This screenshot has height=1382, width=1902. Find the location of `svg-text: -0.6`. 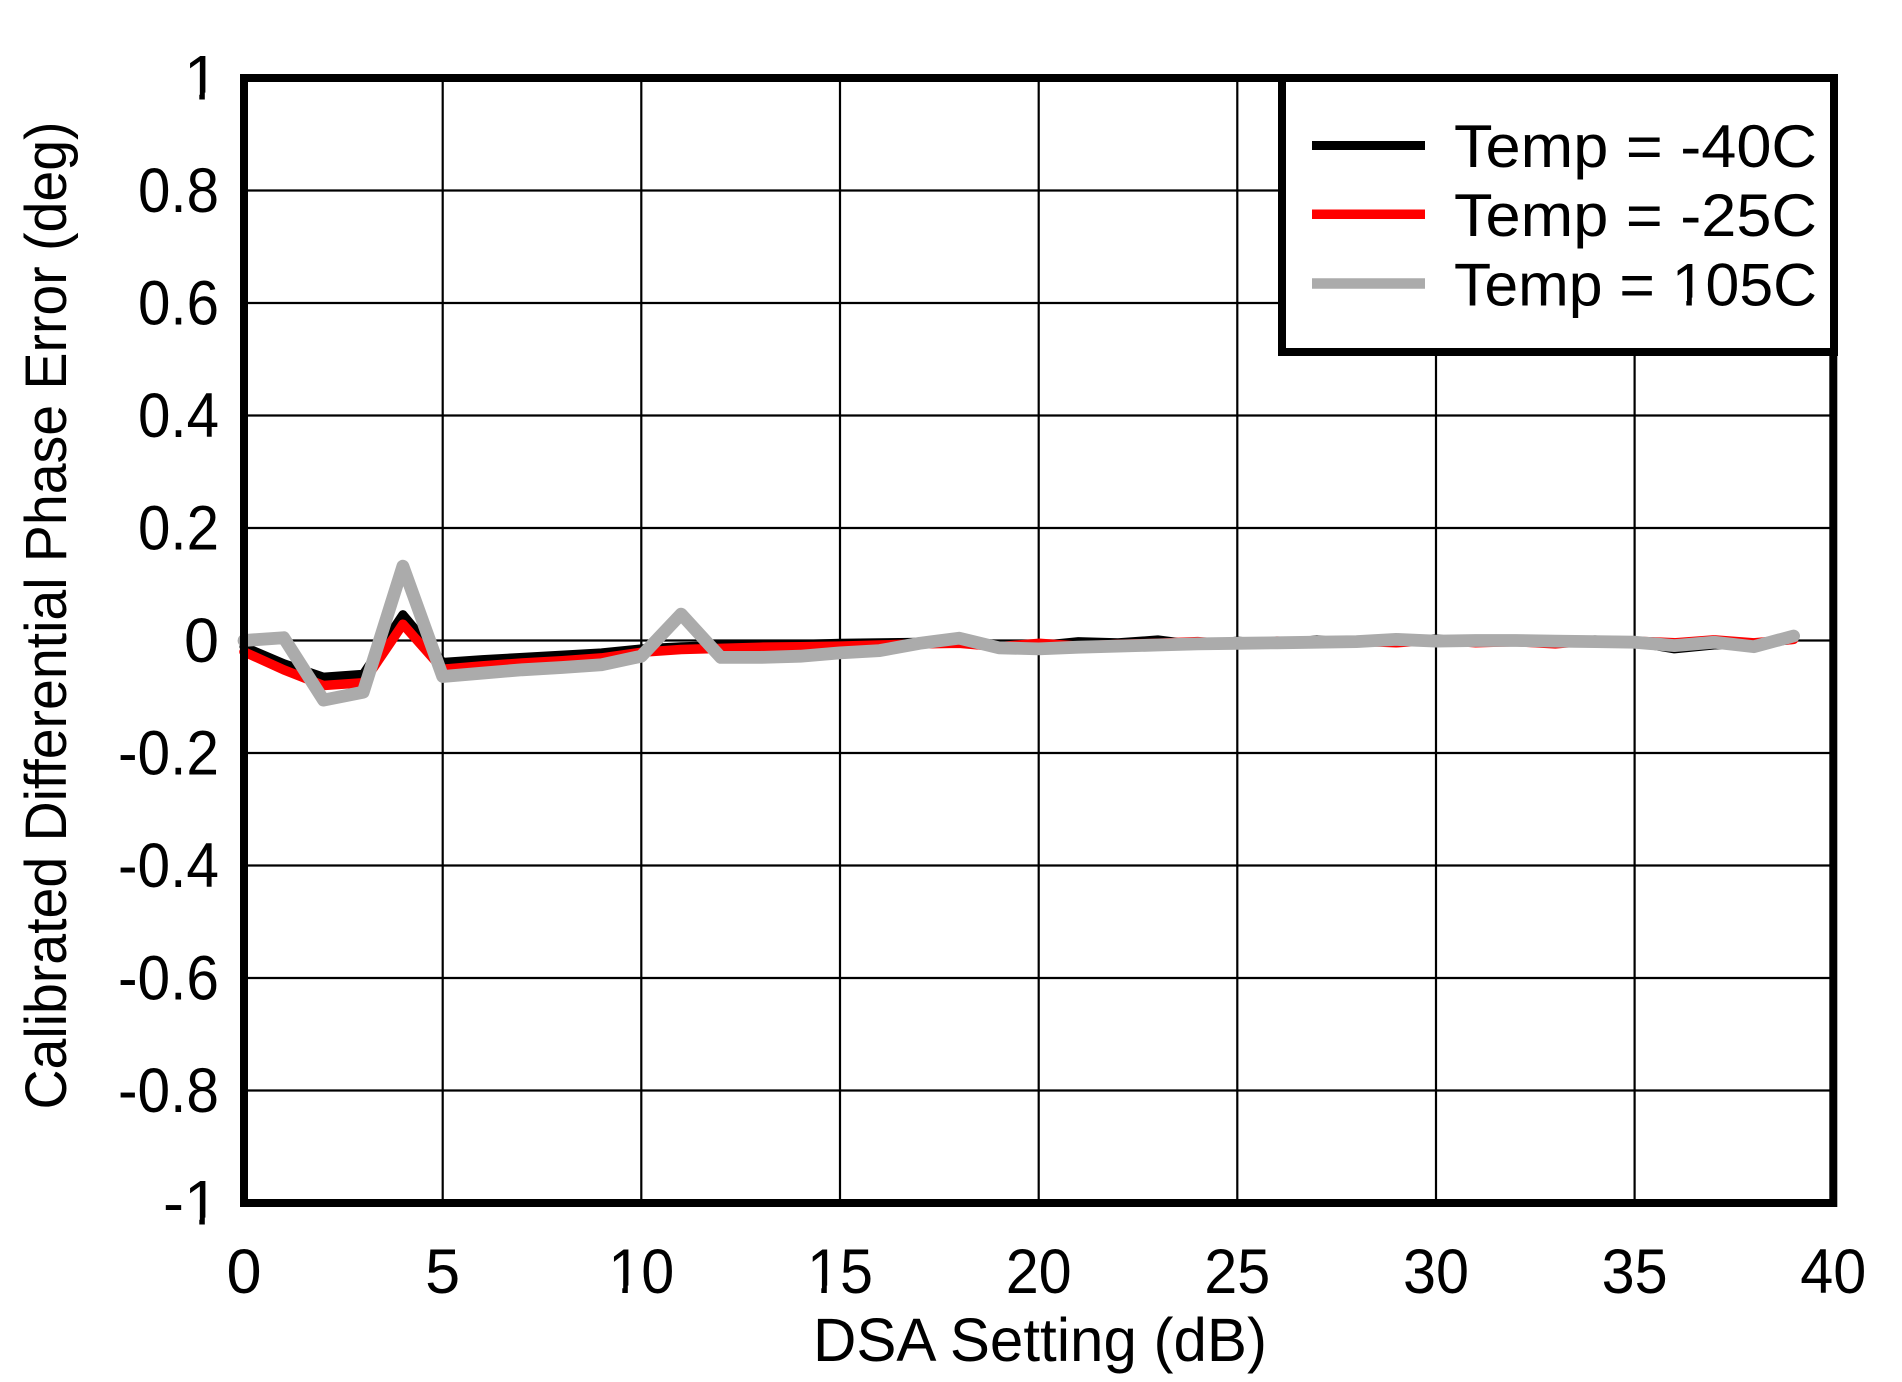

svg-text: -0.6 is located at coordinates (168, 979).